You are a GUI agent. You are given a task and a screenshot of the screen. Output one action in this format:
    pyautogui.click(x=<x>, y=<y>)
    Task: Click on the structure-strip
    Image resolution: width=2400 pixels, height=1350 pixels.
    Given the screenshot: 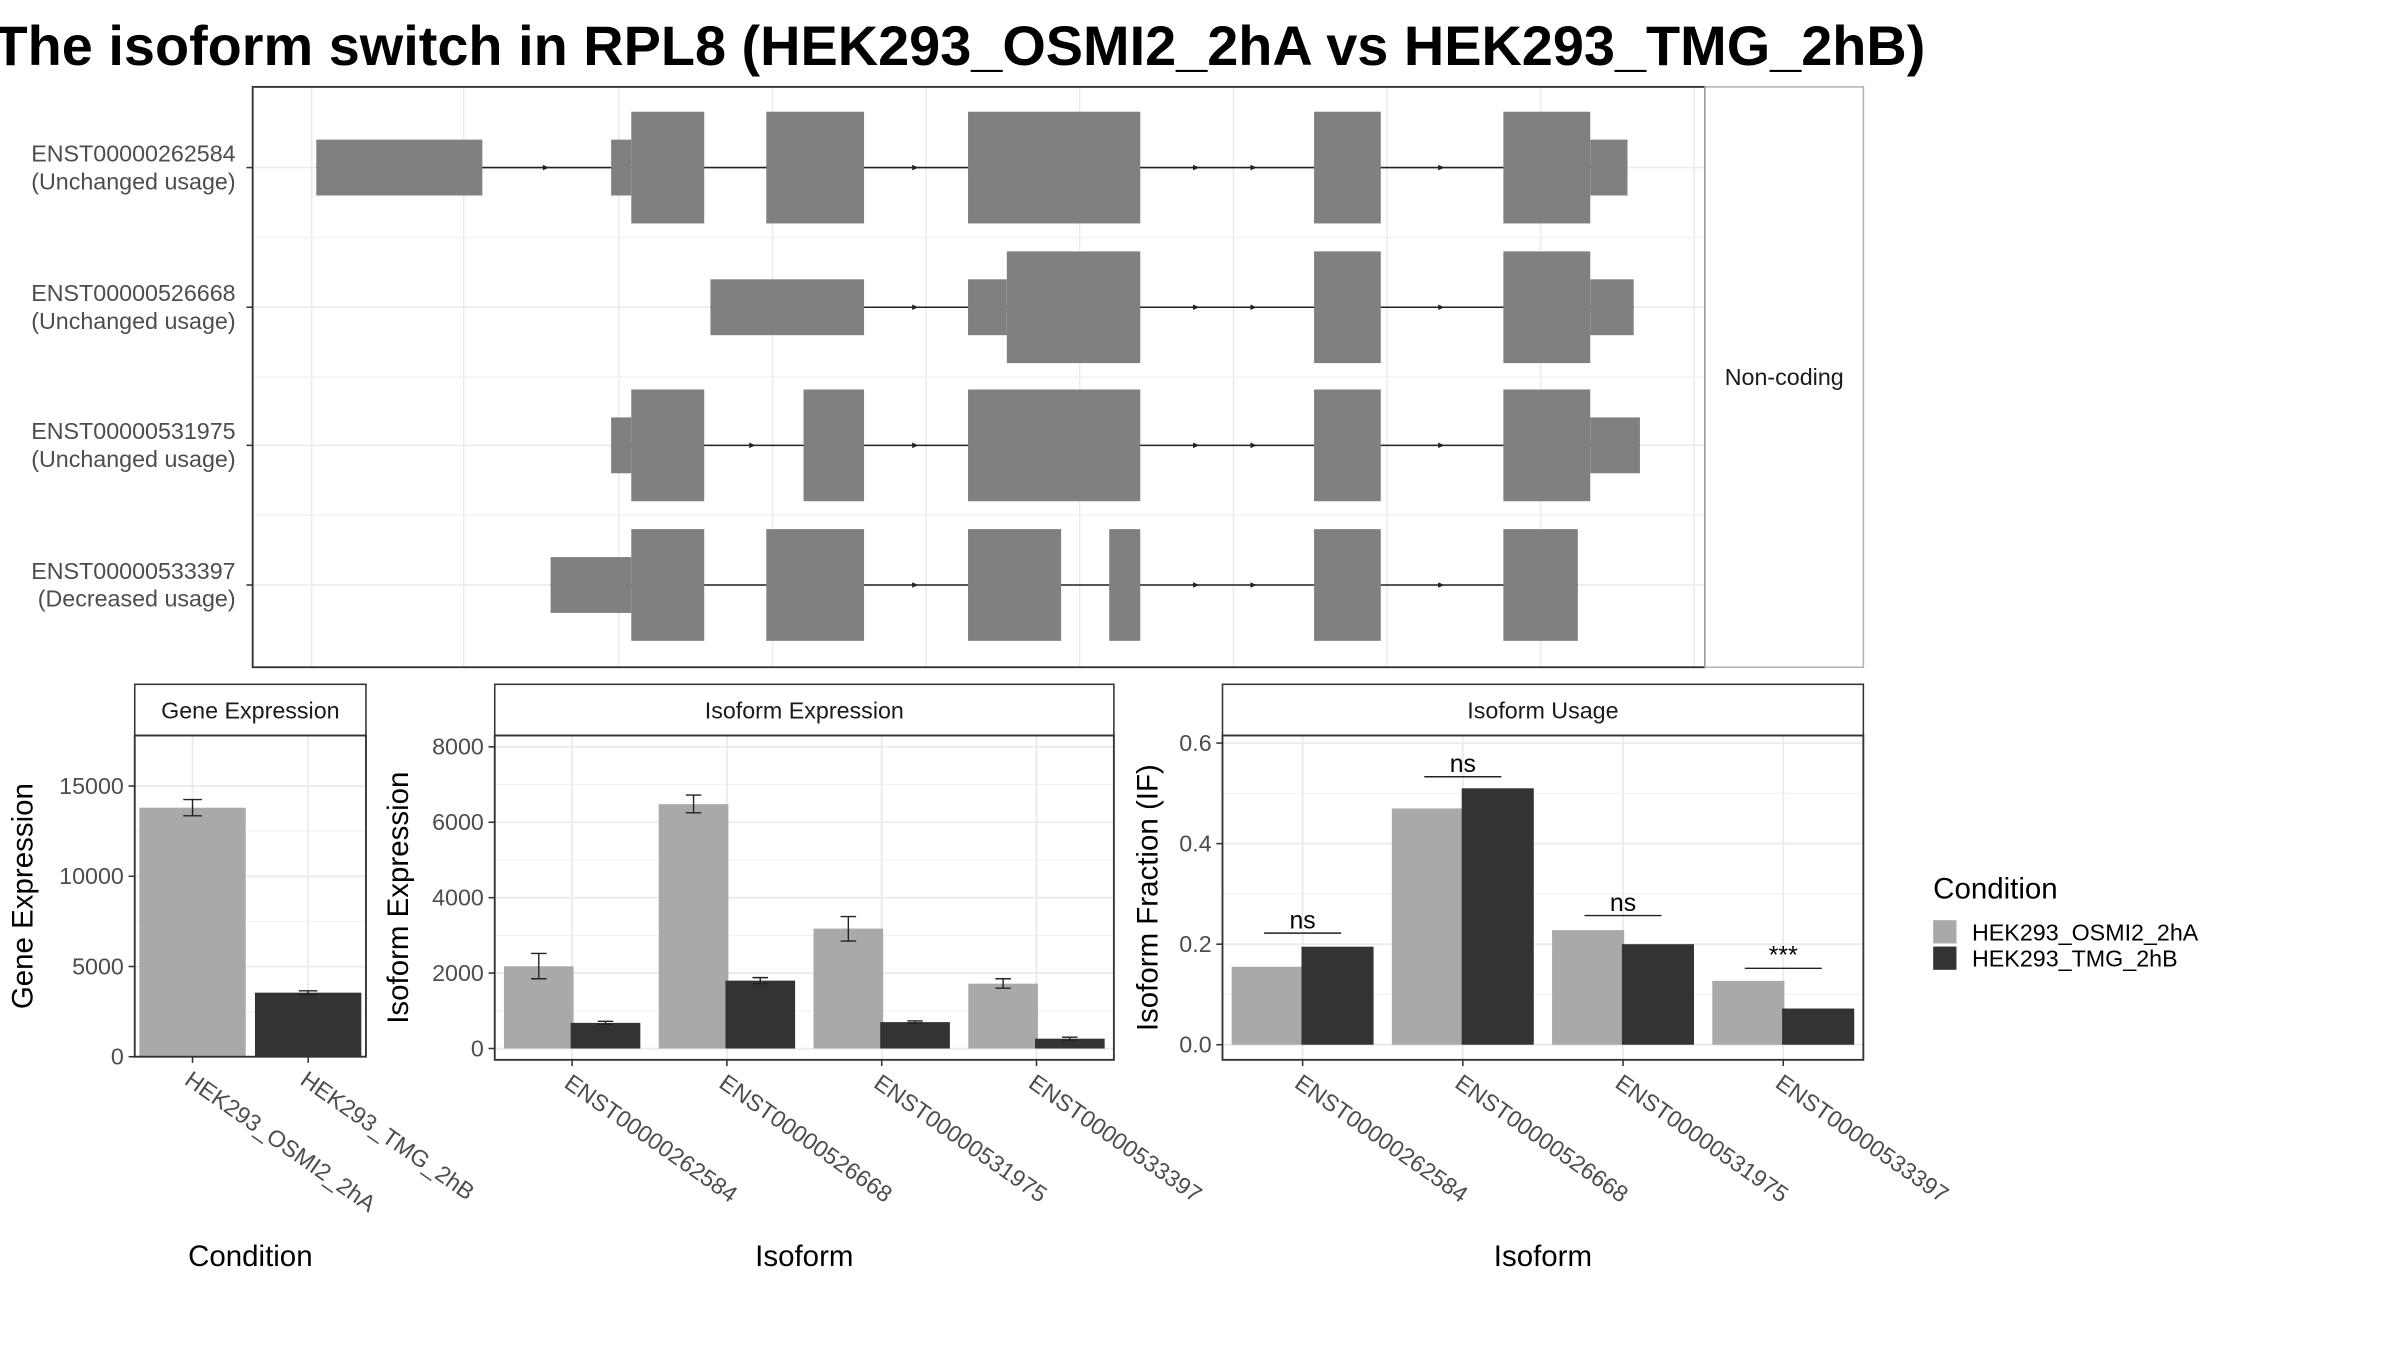 What is the action you would take?
    pyautogui.click(x=1784, y=377)
    